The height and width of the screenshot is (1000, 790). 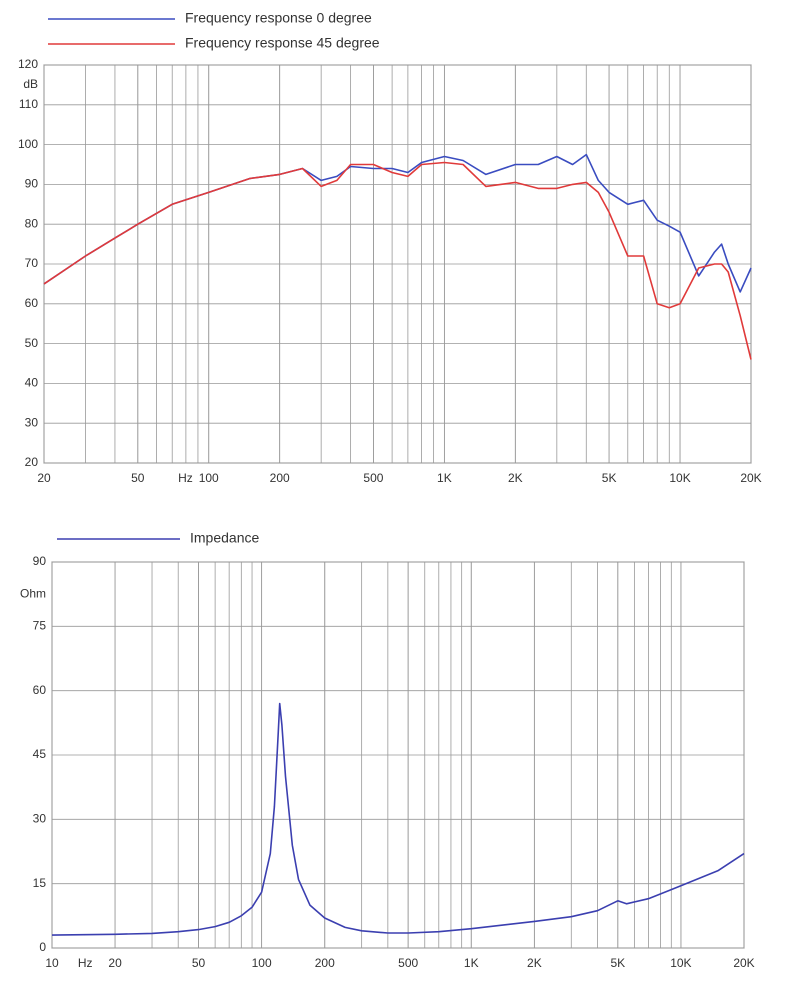 What do you see at coordinates (32, 263) in the screenshot?
I see `y-tick-label: 70` at bounding box center [32, 263].